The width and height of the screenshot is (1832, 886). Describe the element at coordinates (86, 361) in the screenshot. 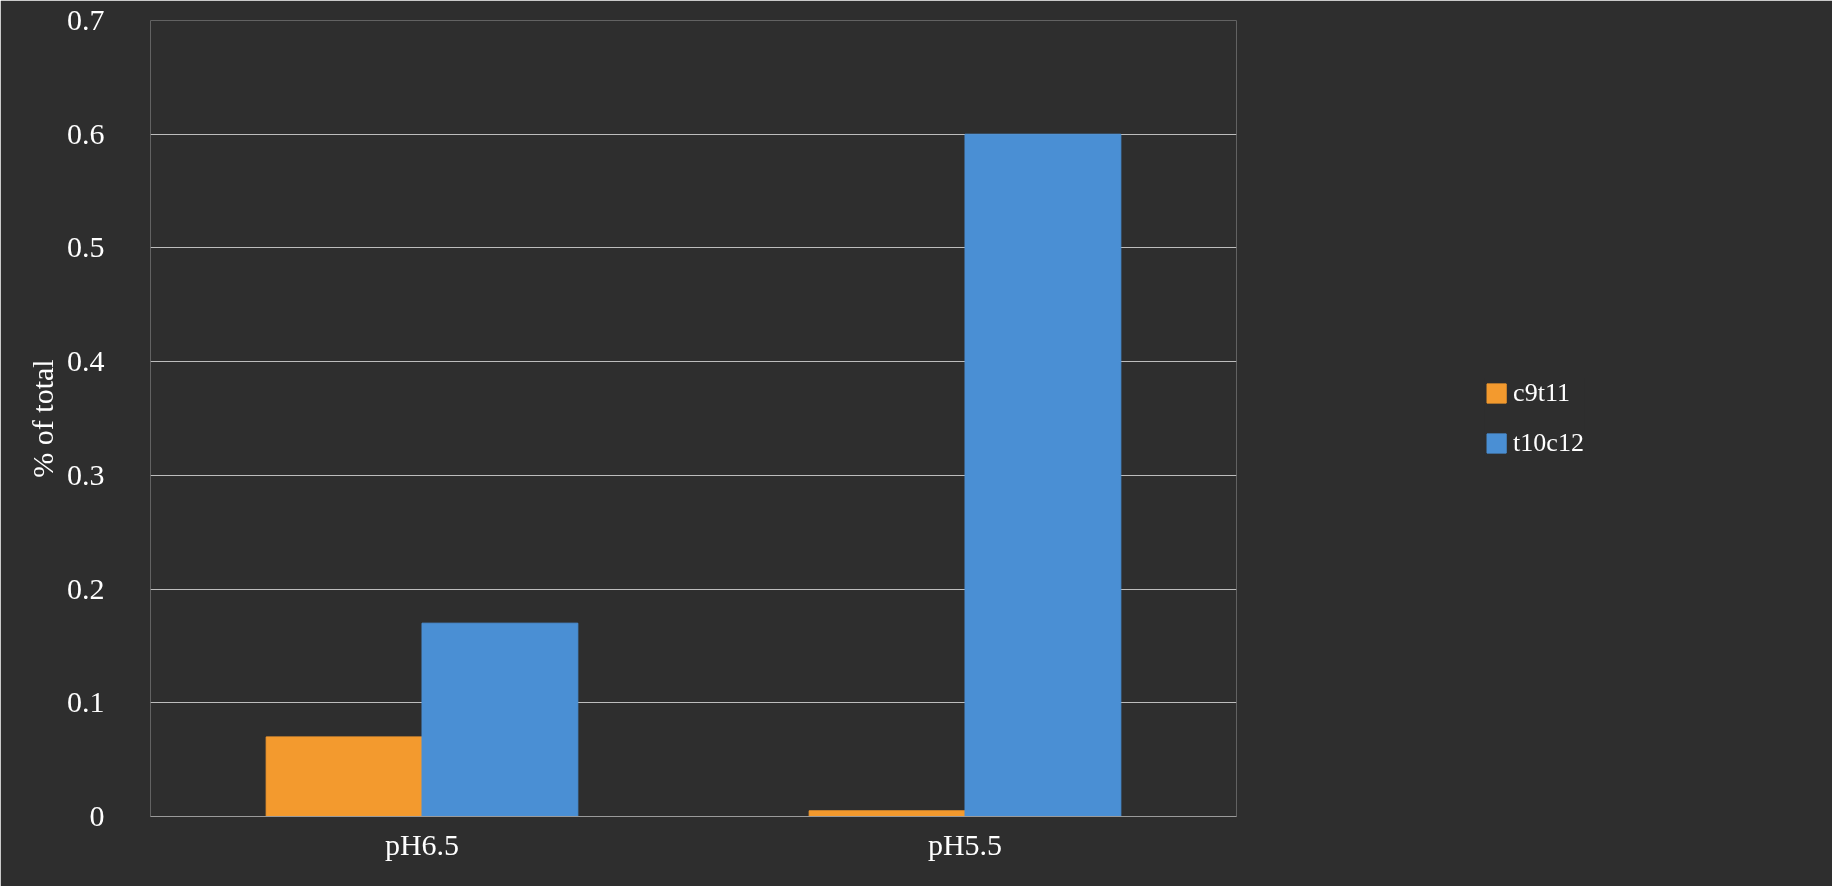

I see `y-tick-label: 0.4` at that location.